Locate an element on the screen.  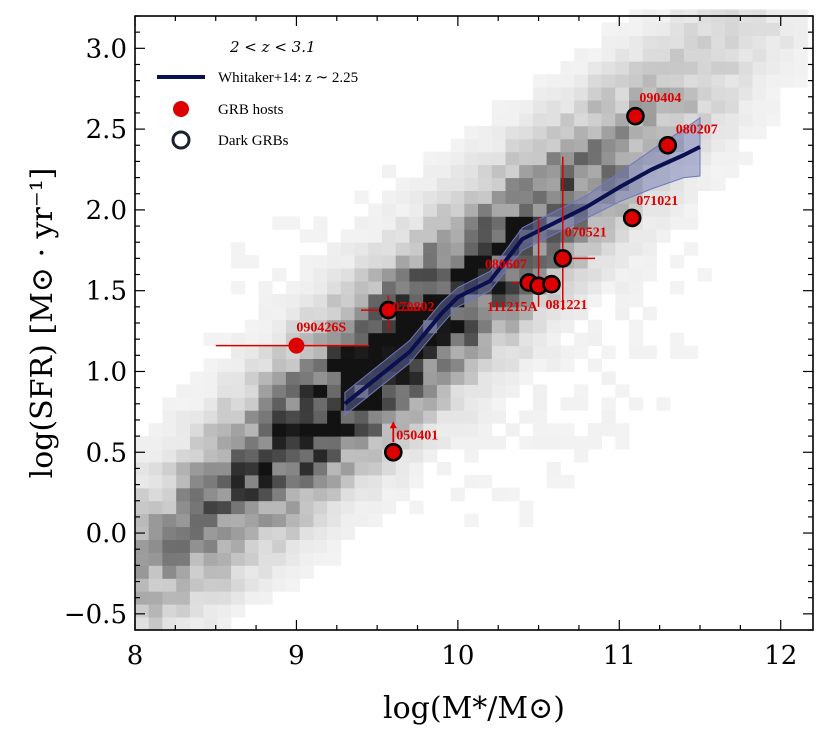
x-tick-label: 10 is located at coordinates (457, 656).